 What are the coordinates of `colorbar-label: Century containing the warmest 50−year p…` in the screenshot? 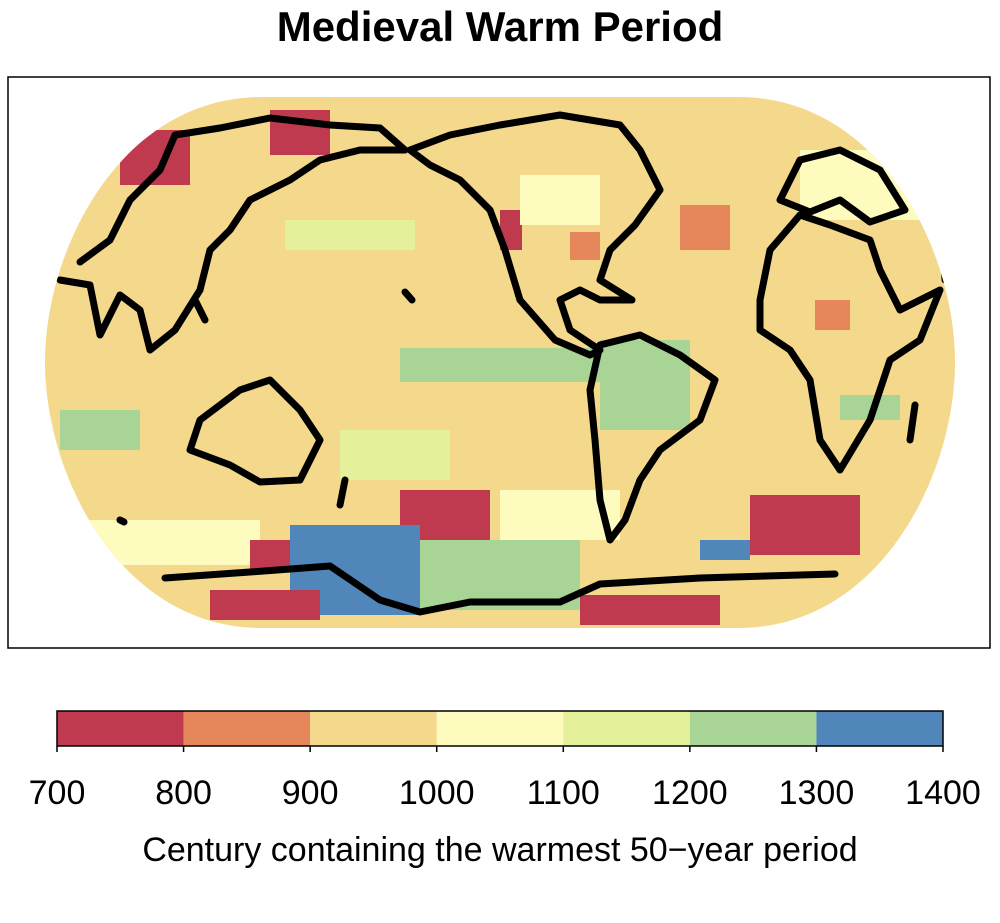 It's located at (499, 850).